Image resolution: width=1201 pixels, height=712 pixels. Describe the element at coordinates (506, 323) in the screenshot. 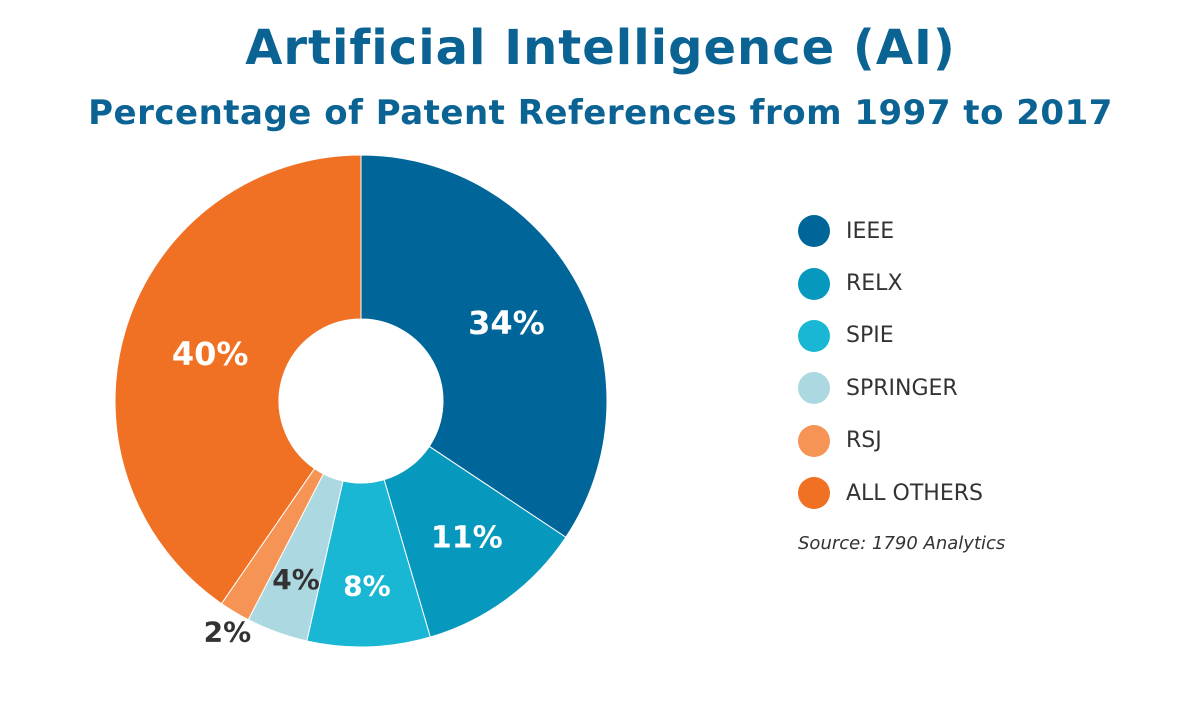

I see `data-label-ieee: 34%` at that location.